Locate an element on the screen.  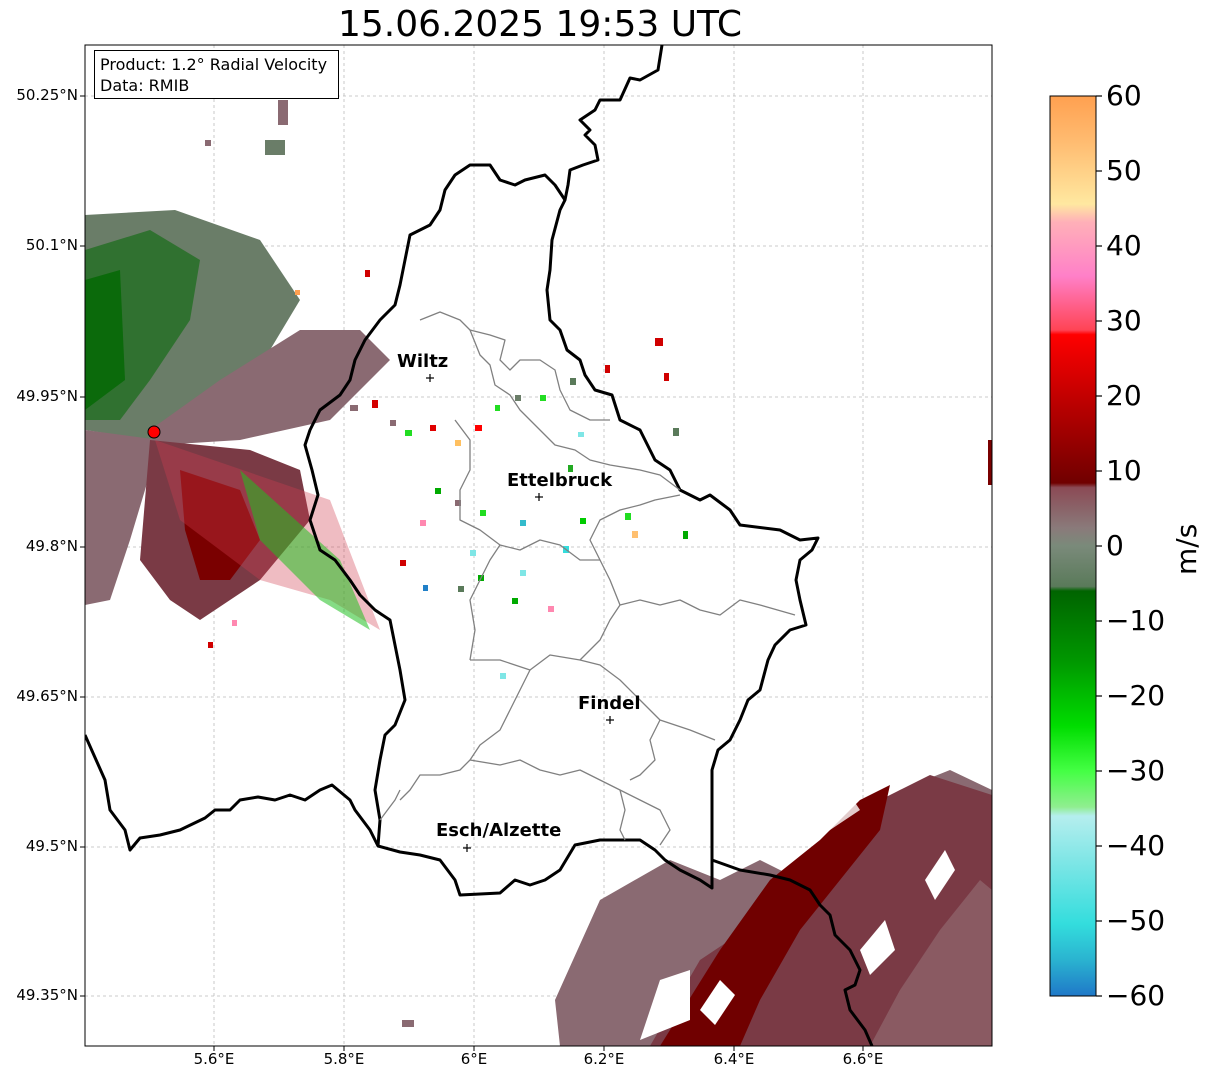
city-label-ettelbruck: Ettelbruck is located at coordinates (560, 480).